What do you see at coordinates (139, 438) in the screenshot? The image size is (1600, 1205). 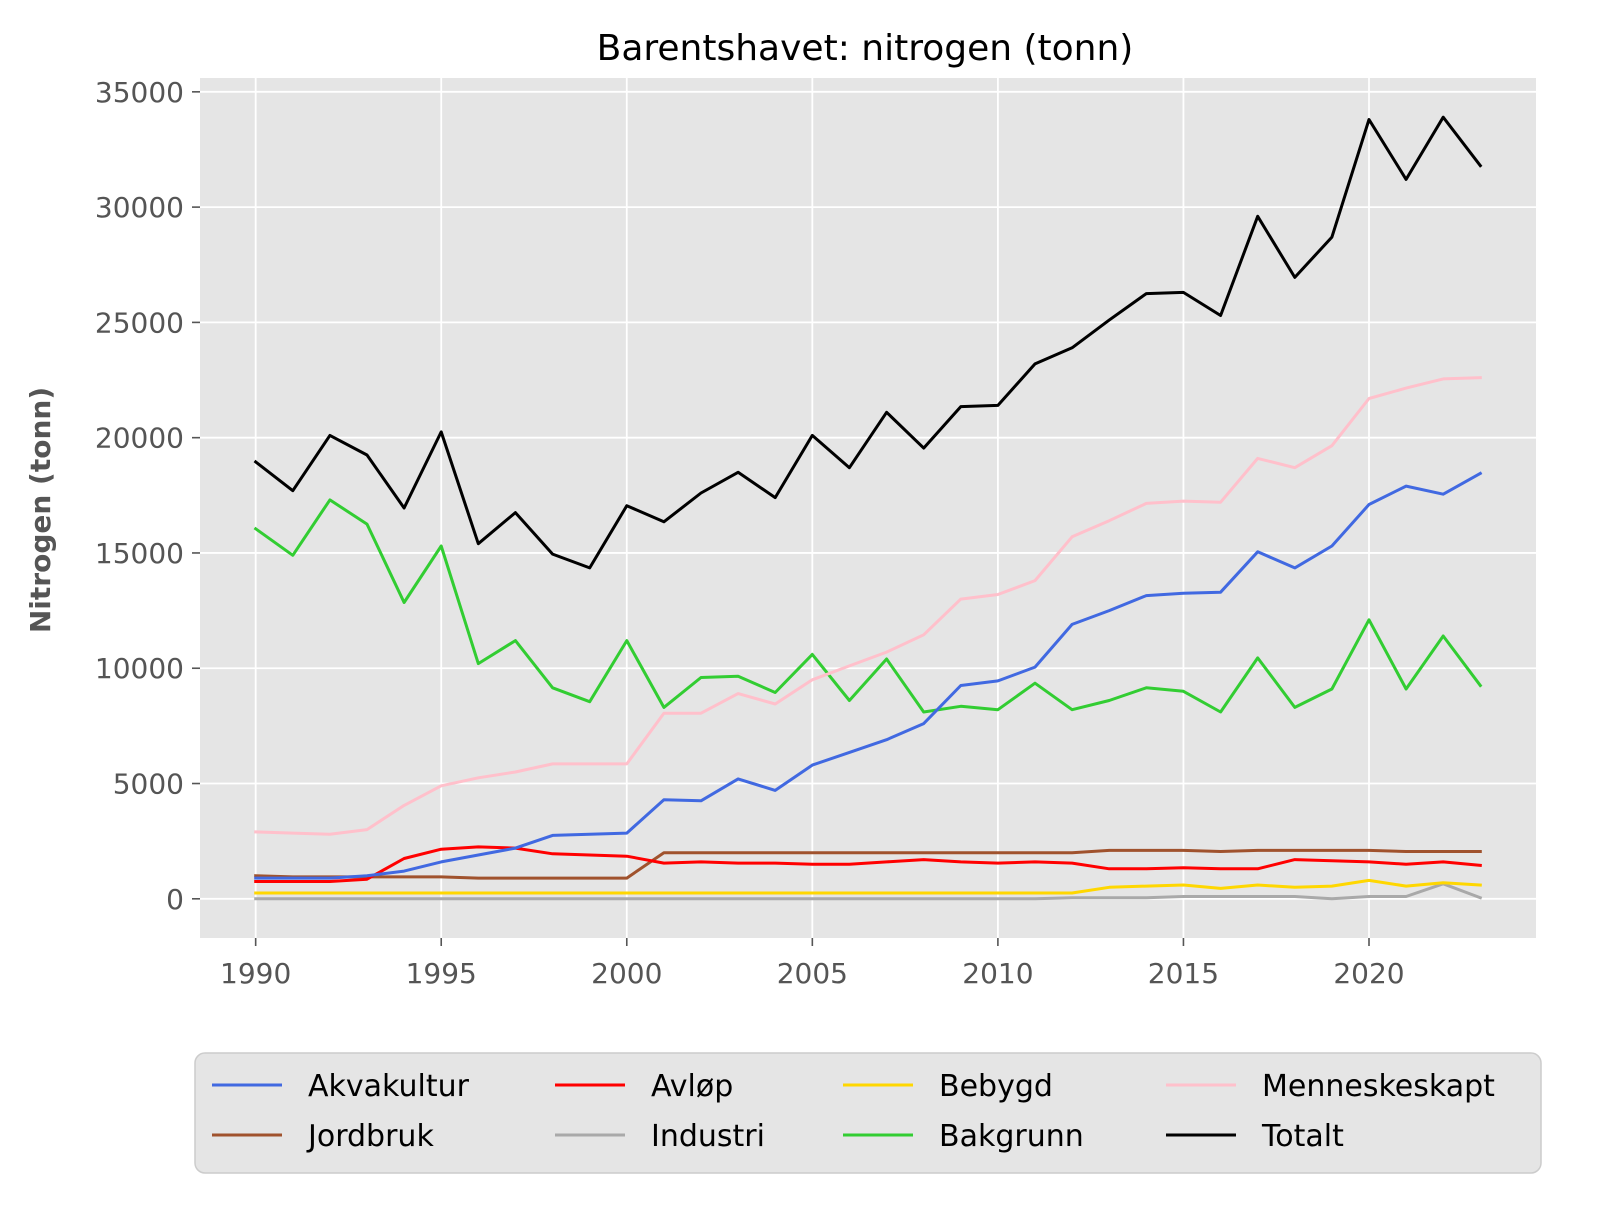 I see `y-tick-label: 20000` at bounding box center [139, 438].